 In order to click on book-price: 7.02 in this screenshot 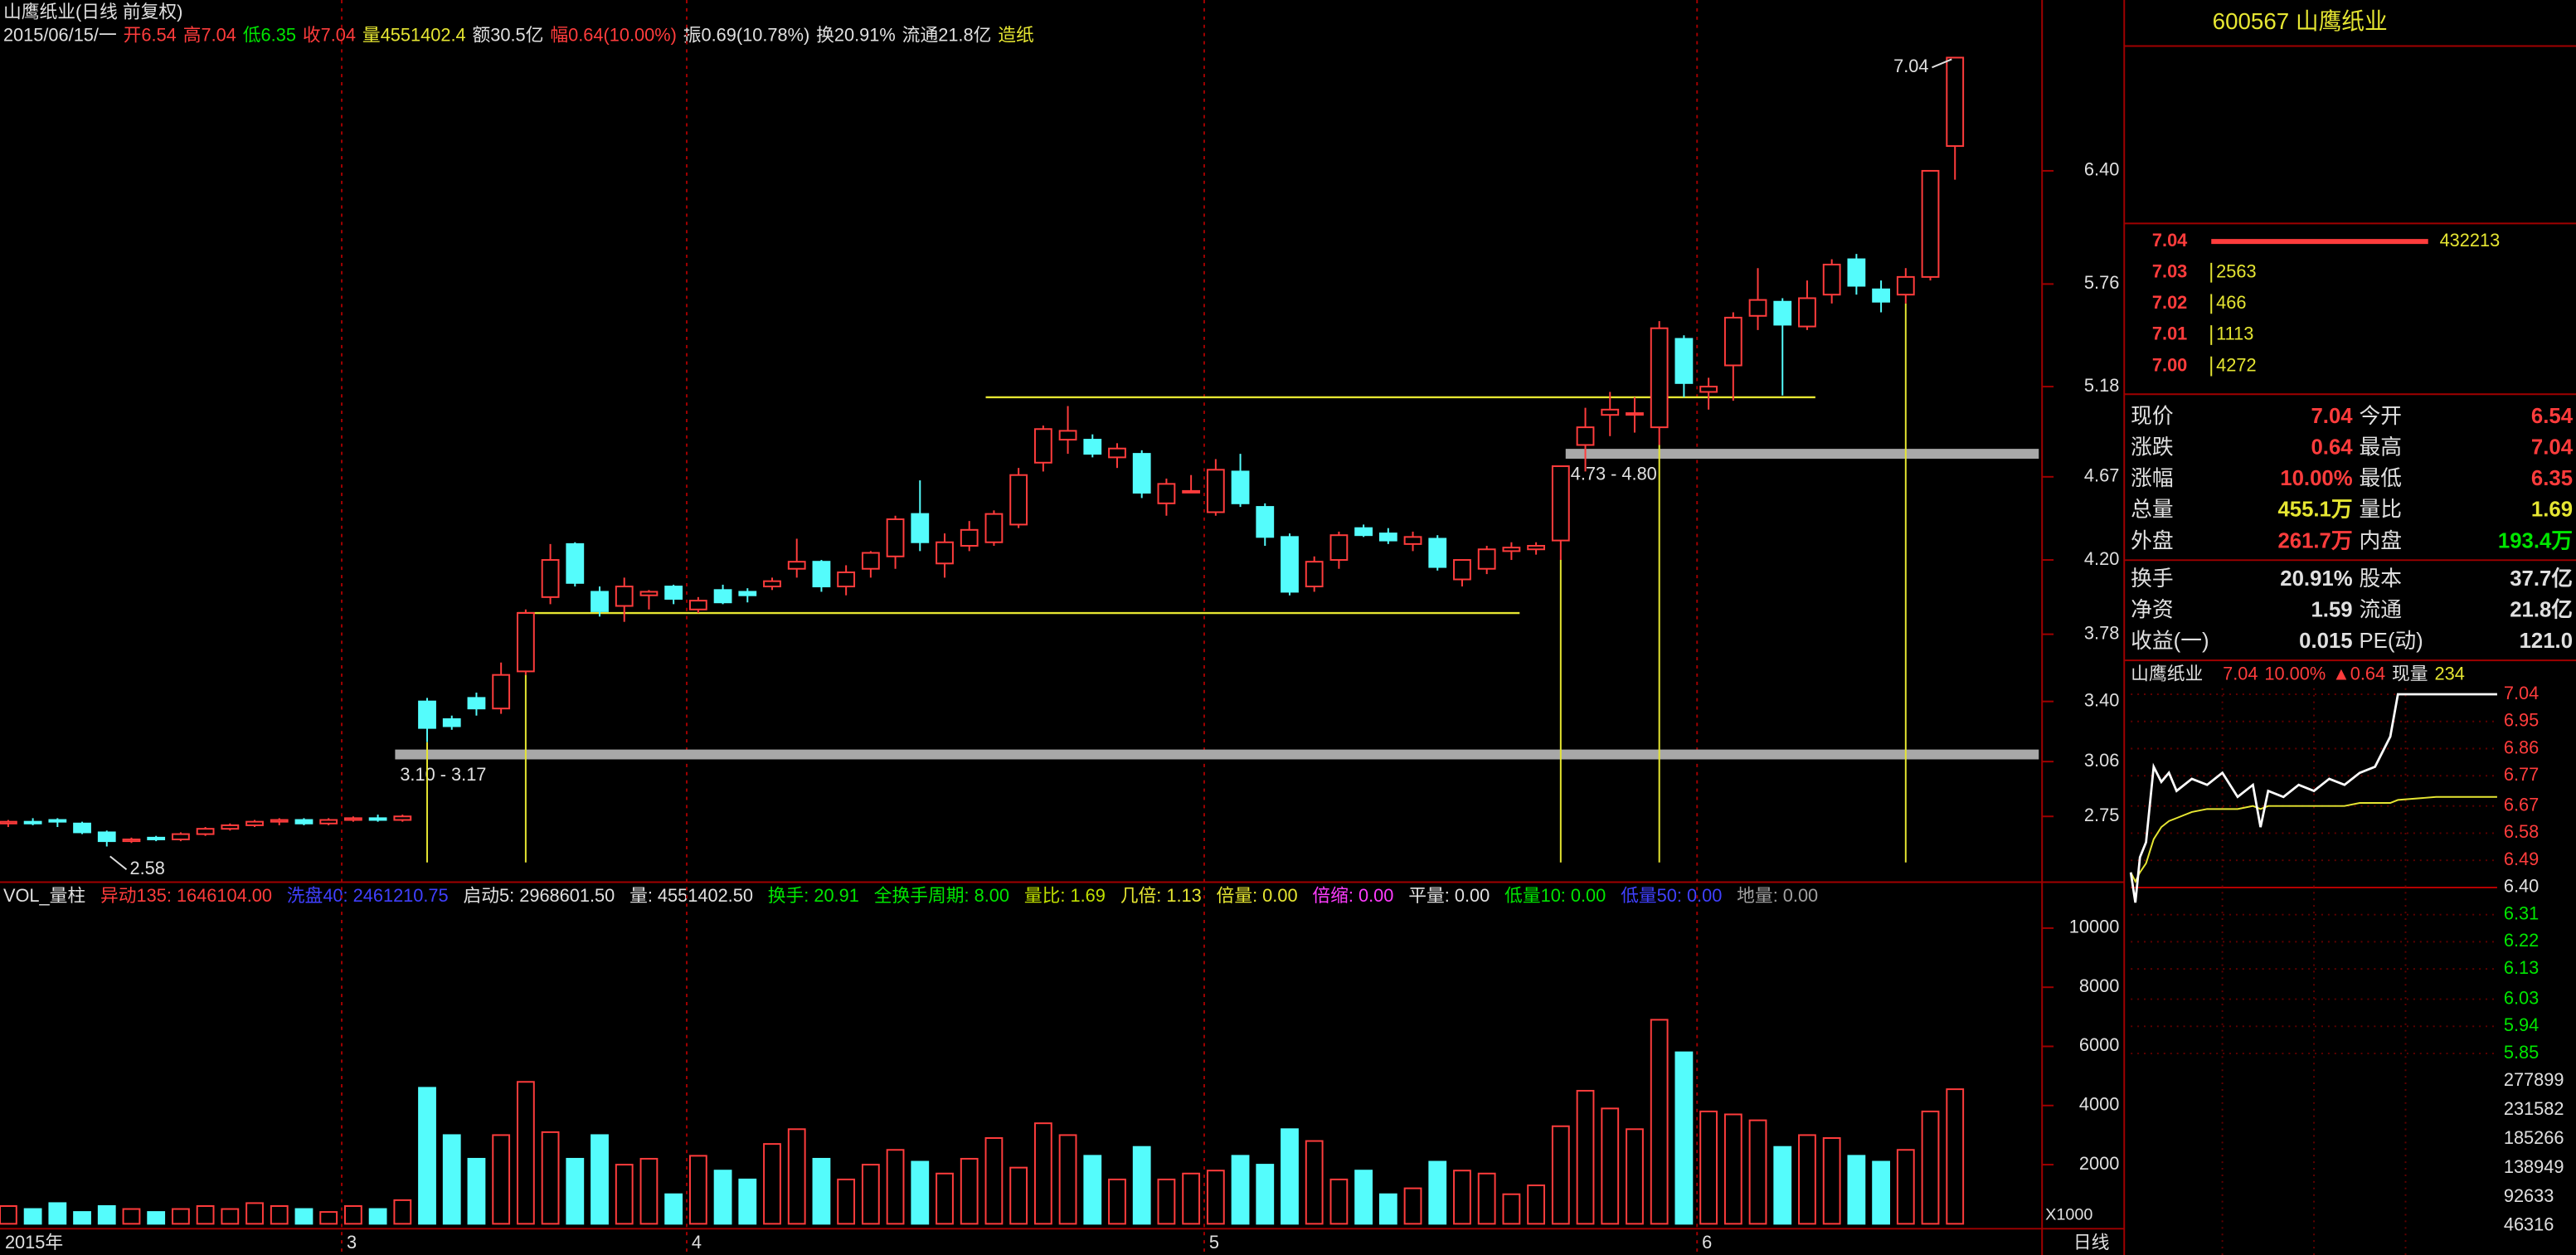, I will do `click(2170, 302)`.